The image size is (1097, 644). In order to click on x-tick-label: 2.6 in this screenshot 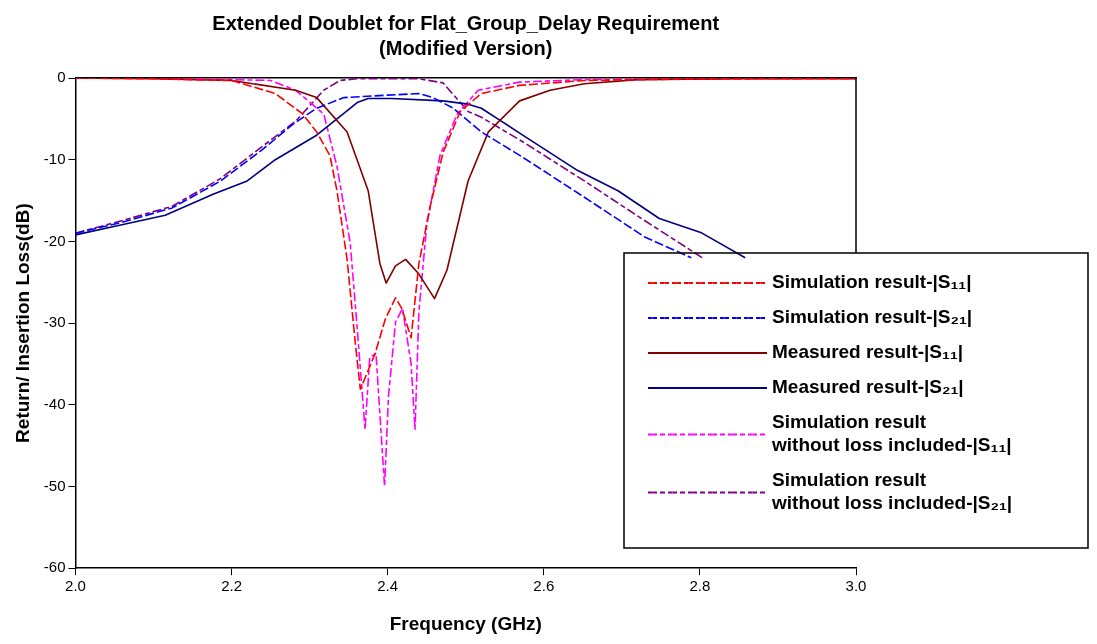, I will do `click(544, 586)`.